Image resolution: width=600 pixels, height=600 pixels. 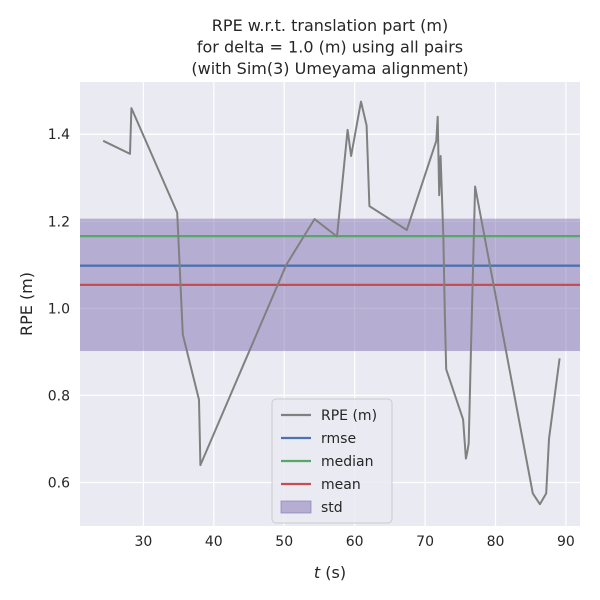 I want to click on x-tick-label: 80, so click(x=496, y=542).